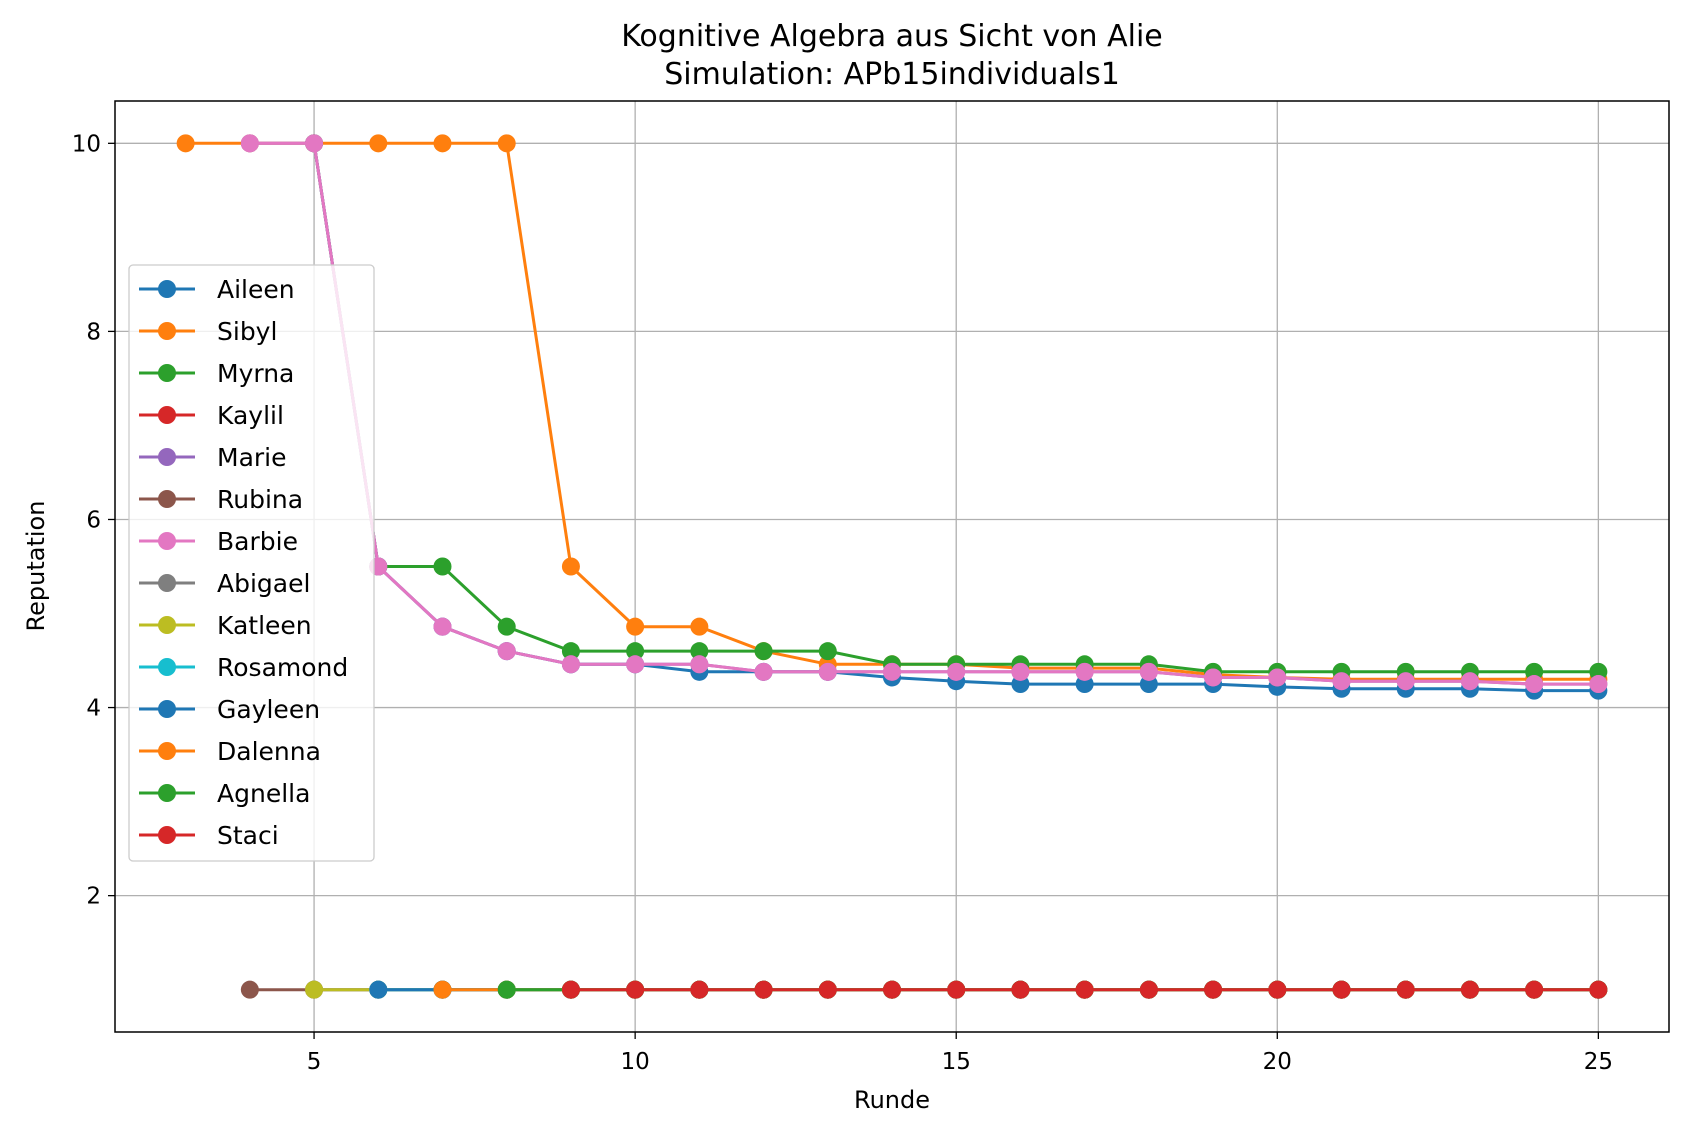  I want to click on legend-item: Gayleen, so click(229, 709).